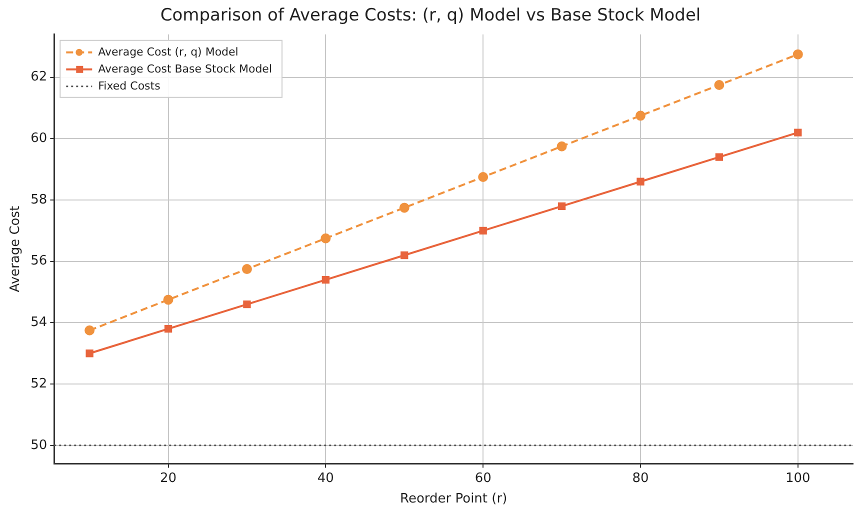 Image resolution: width=859 pixels, height=513 pixels. What do you see at coordinates (39, 322) in the screenshot?
I see `y-tick-label: 54` at bounding box center [39, 322].